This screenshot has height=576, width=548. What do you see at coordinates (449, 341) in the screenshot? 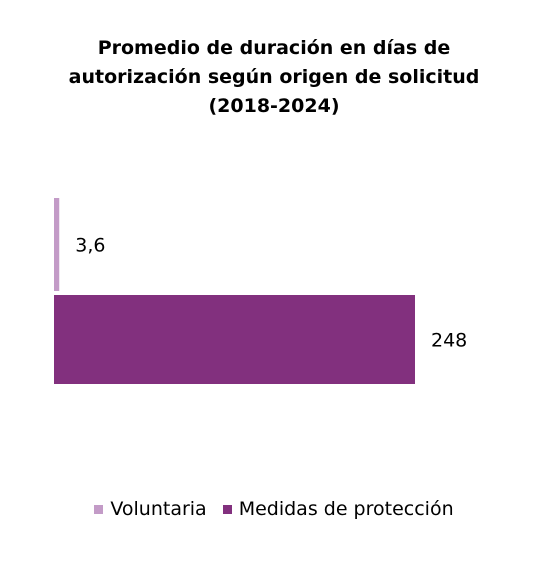
I see `data-label-medidas-de-proteccion: 248` at bounding box center [449, 341].